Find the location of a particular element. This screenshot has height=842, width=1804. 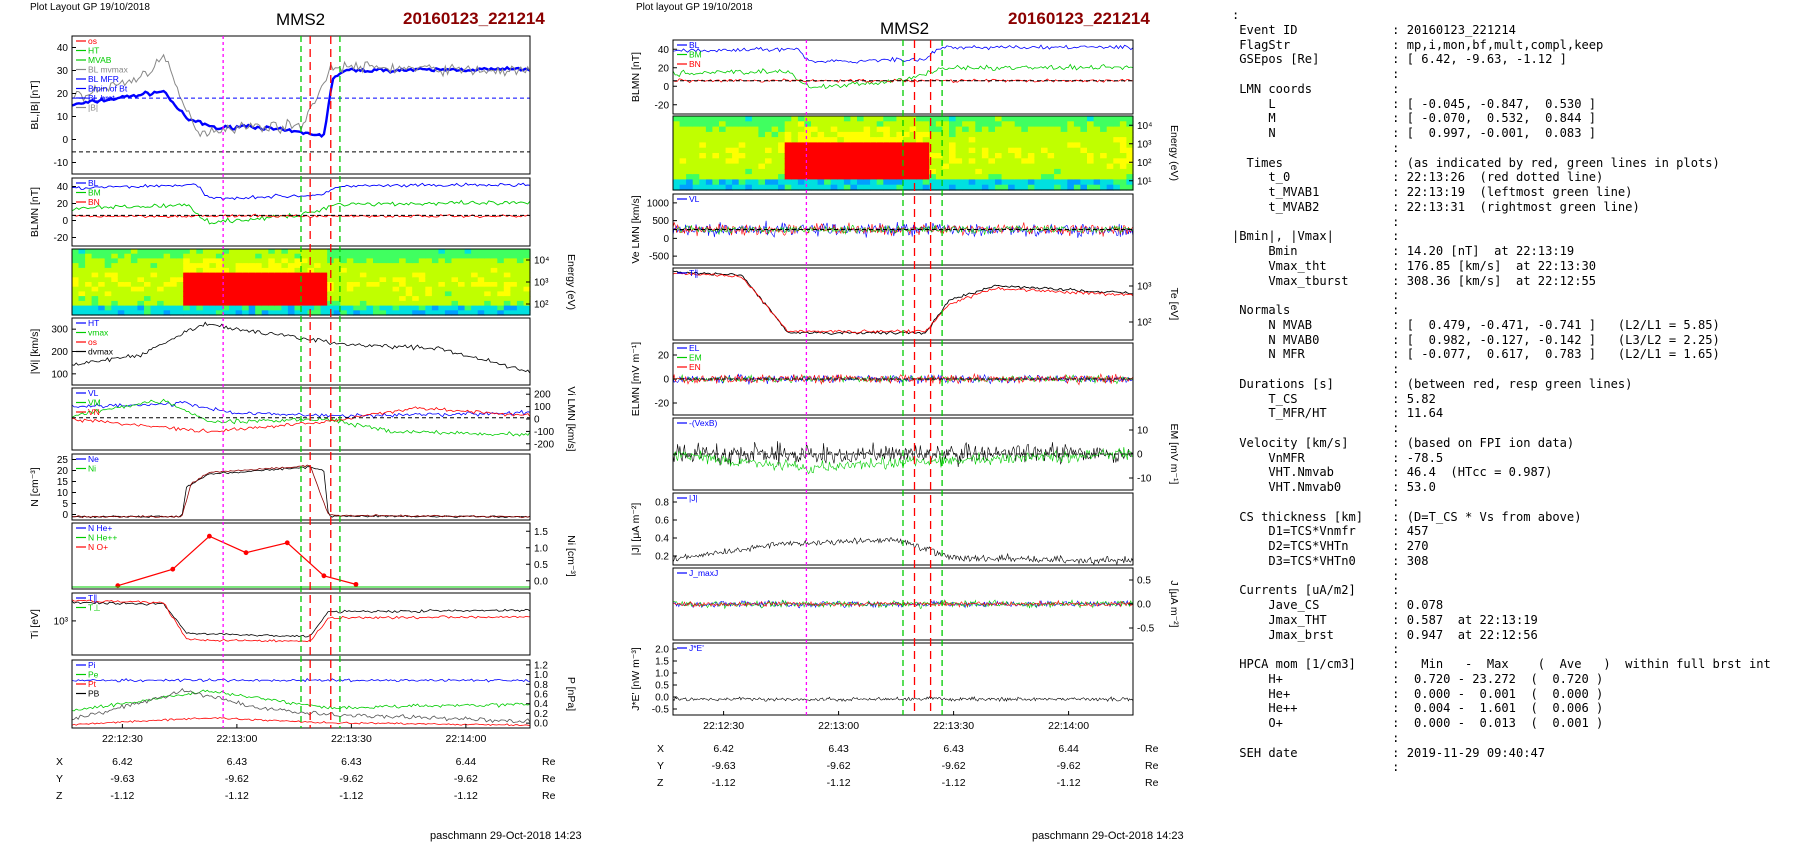

left-xtick-label: 22:14:00 is located at coordinates (465, 739).